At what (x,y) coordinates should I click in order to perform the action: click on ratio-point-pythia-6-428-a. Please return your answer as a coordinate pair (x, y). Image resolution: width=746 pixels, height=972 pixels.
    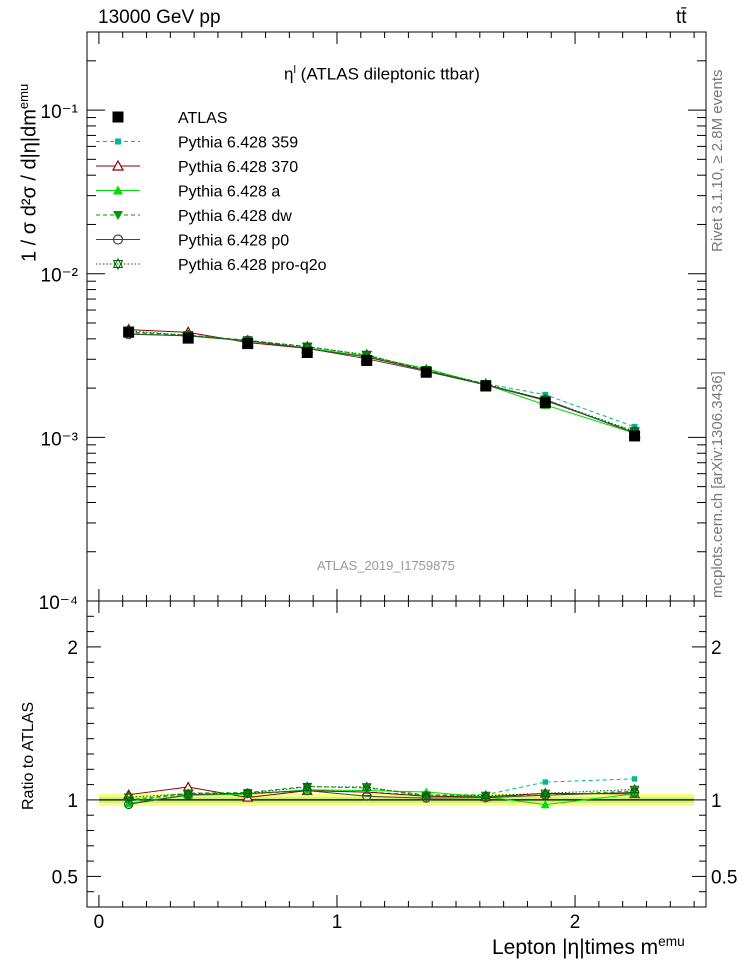
    Looking at the image, I should click on (545, 804).